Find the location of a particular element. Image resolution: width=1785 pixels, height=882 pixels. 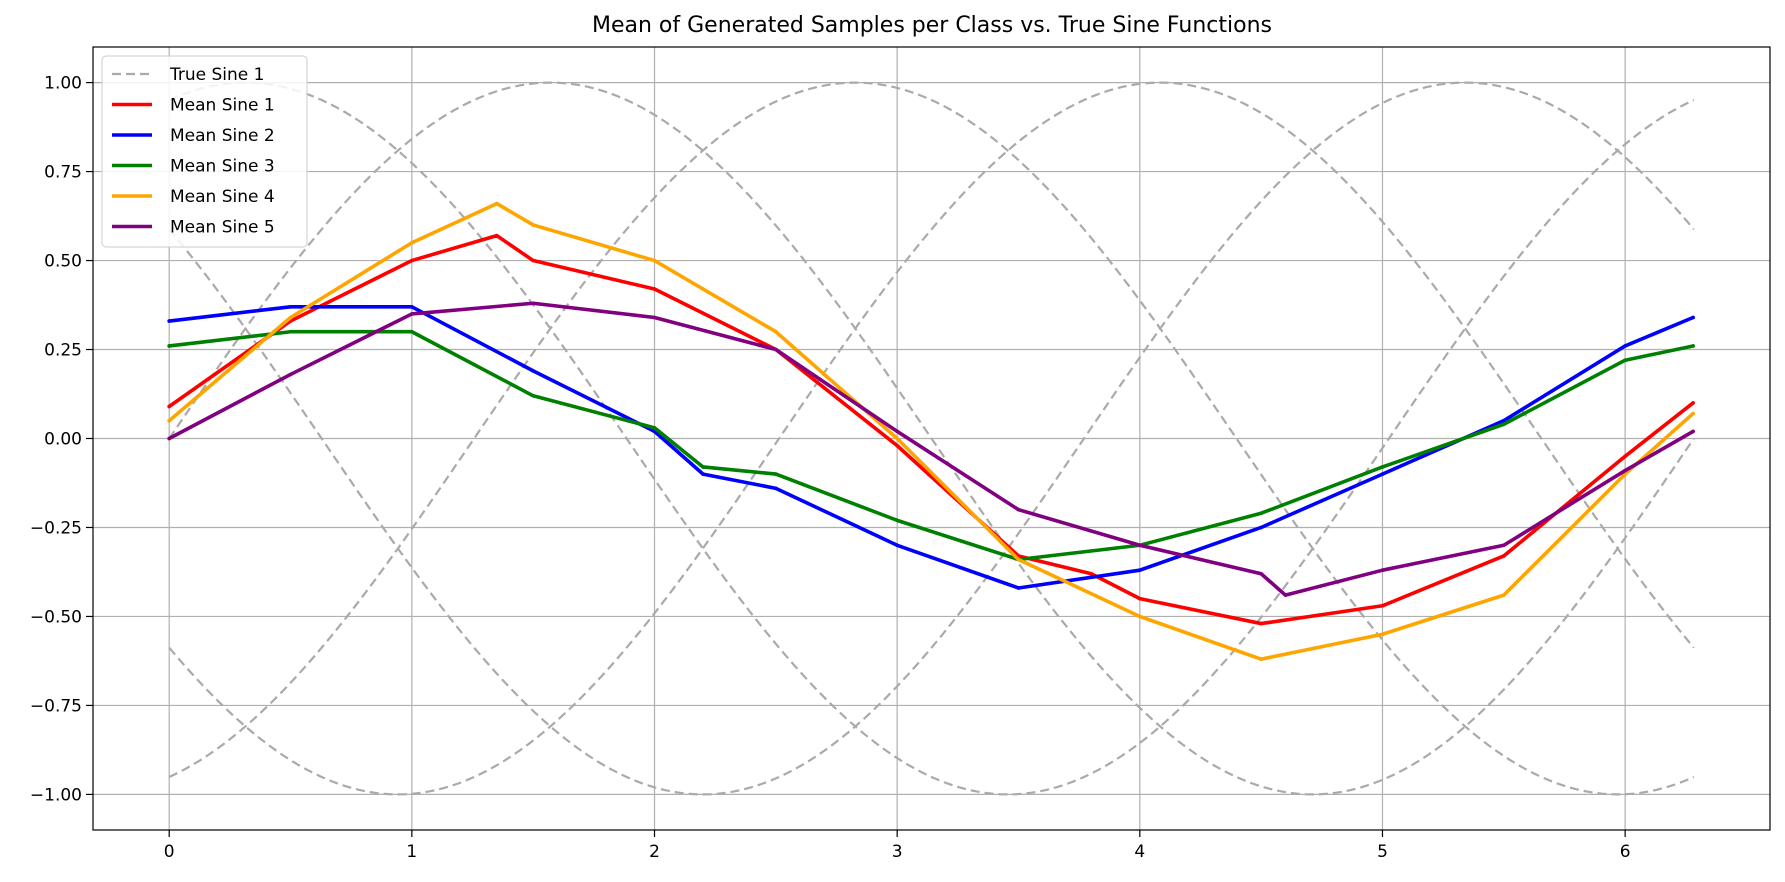

y-tick-label-1: 0.75 is located at coordinates (63, 173).